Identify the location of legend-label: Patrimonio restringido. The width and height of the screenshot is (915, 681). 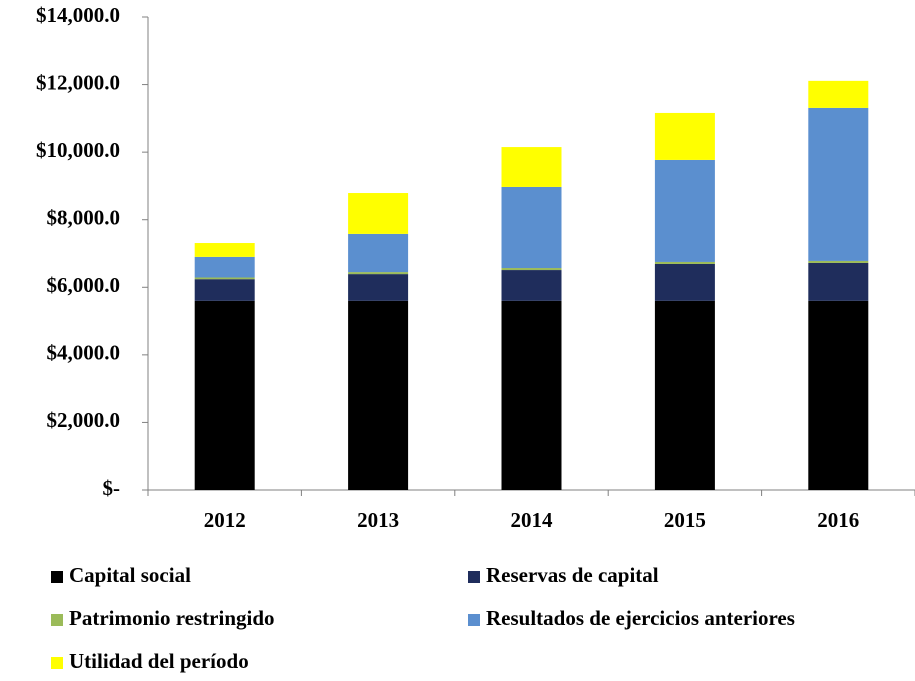
(172, 618).